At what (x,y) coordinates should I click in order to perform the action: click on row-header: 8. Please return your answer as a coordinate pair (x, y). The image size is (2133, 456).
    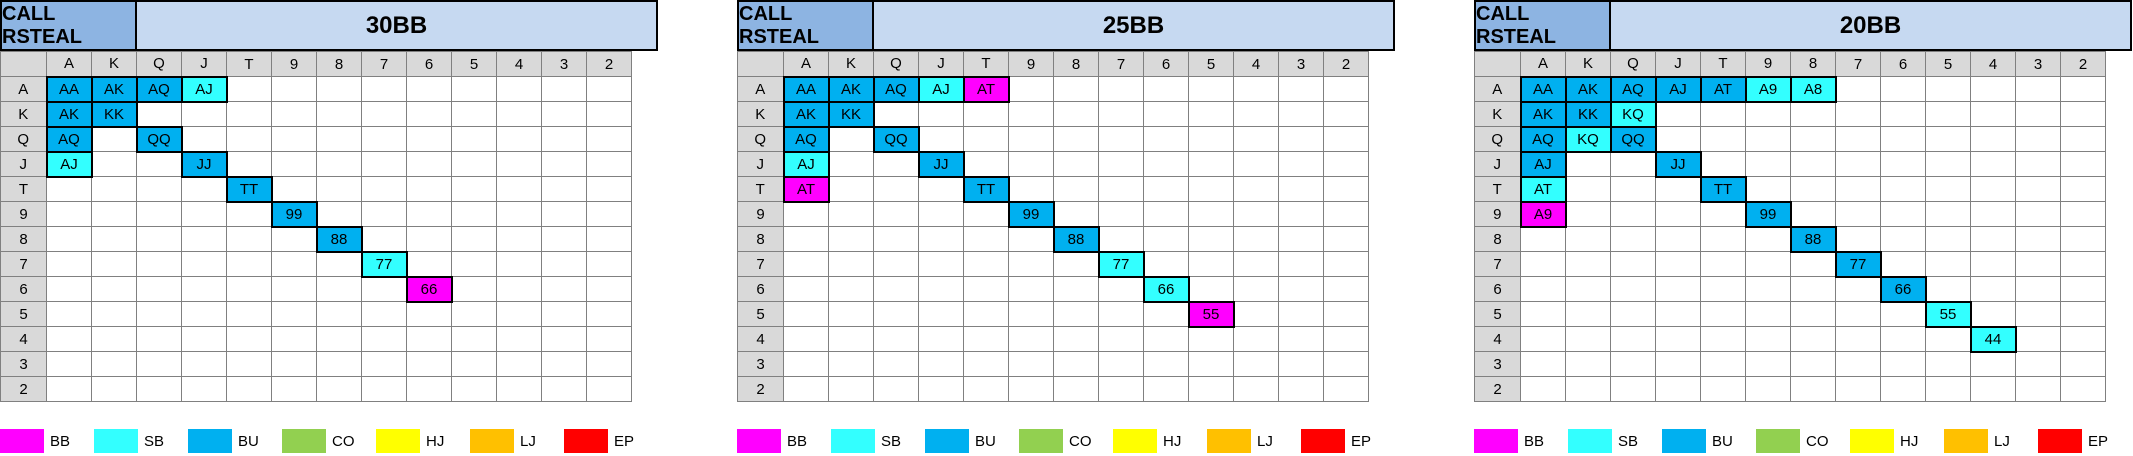
    Looking at the image, I should click on (1497, 239).